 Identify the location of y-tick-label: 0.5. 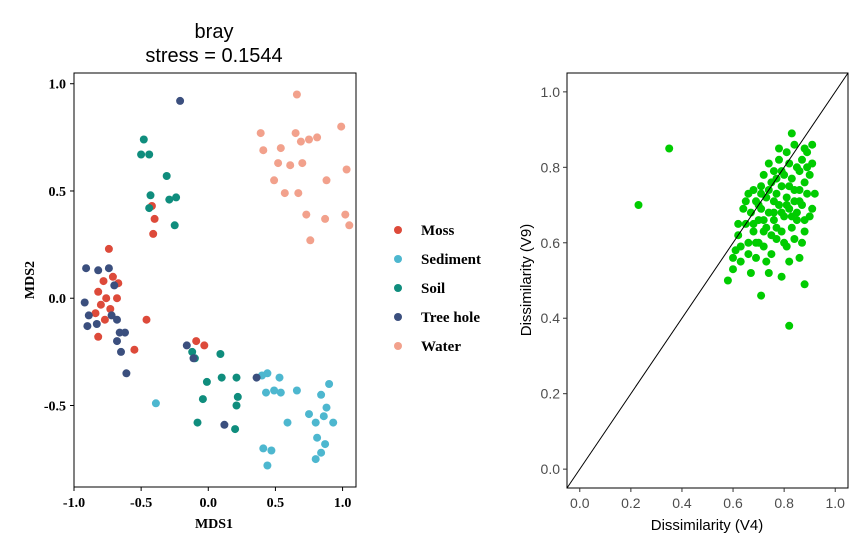
(58, 192).